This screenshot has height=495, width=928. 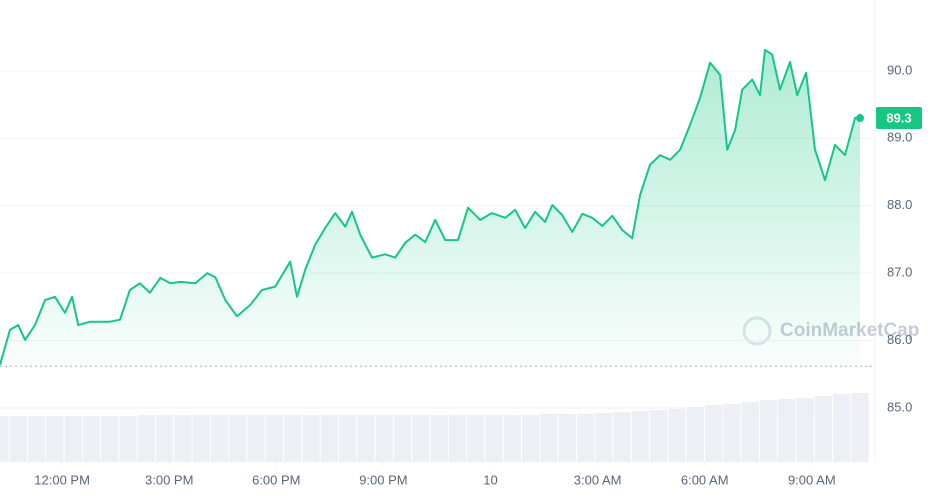 I want to click on y-tick-label: 85.0, so click(x=899, y=406).